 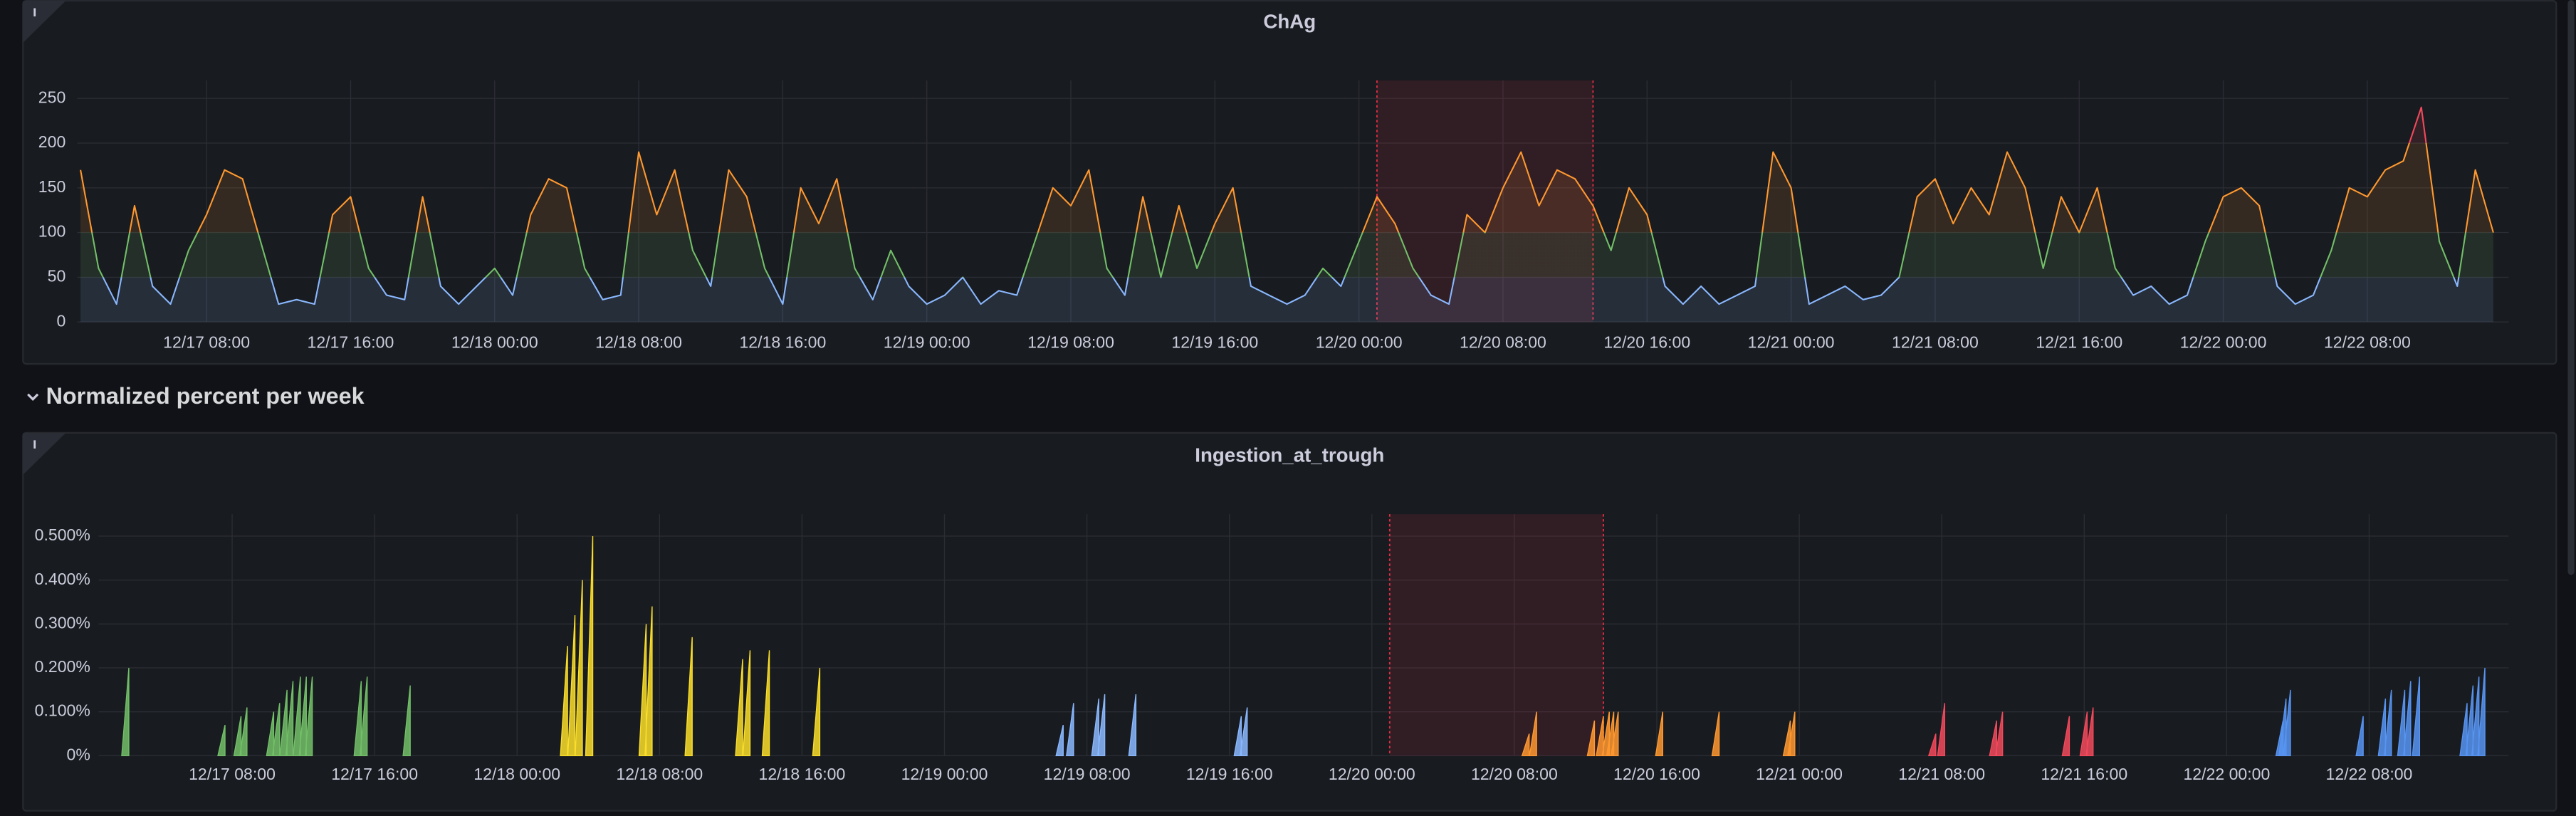 What do you see at coordinates (2084, 774) in the screenshot?
I see `x-tick-label: 12/21 16:00` at bounding box center [2084, 774].